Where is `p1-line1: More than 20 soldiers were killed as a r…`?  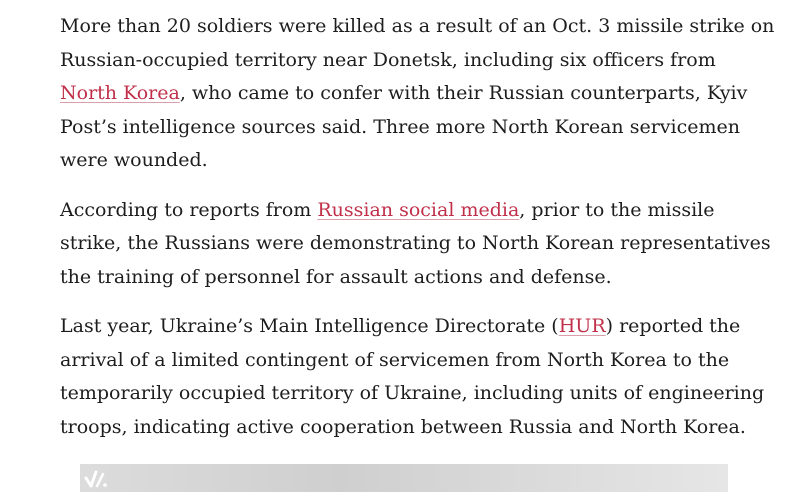 p1-line1: More than 20 soldiers were killed as a r… is located at coordinates (417, 26).